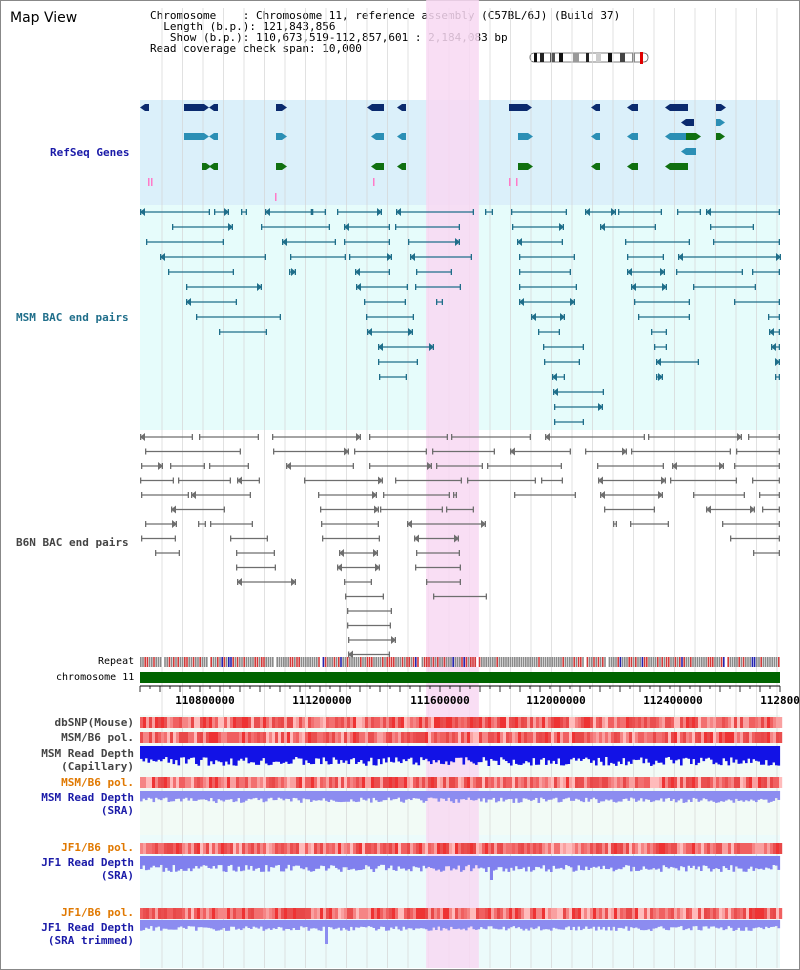  Describe the element at coordinates (461, 848) in the screenshot. I see `jf1-b6-pol-strip` at that location.